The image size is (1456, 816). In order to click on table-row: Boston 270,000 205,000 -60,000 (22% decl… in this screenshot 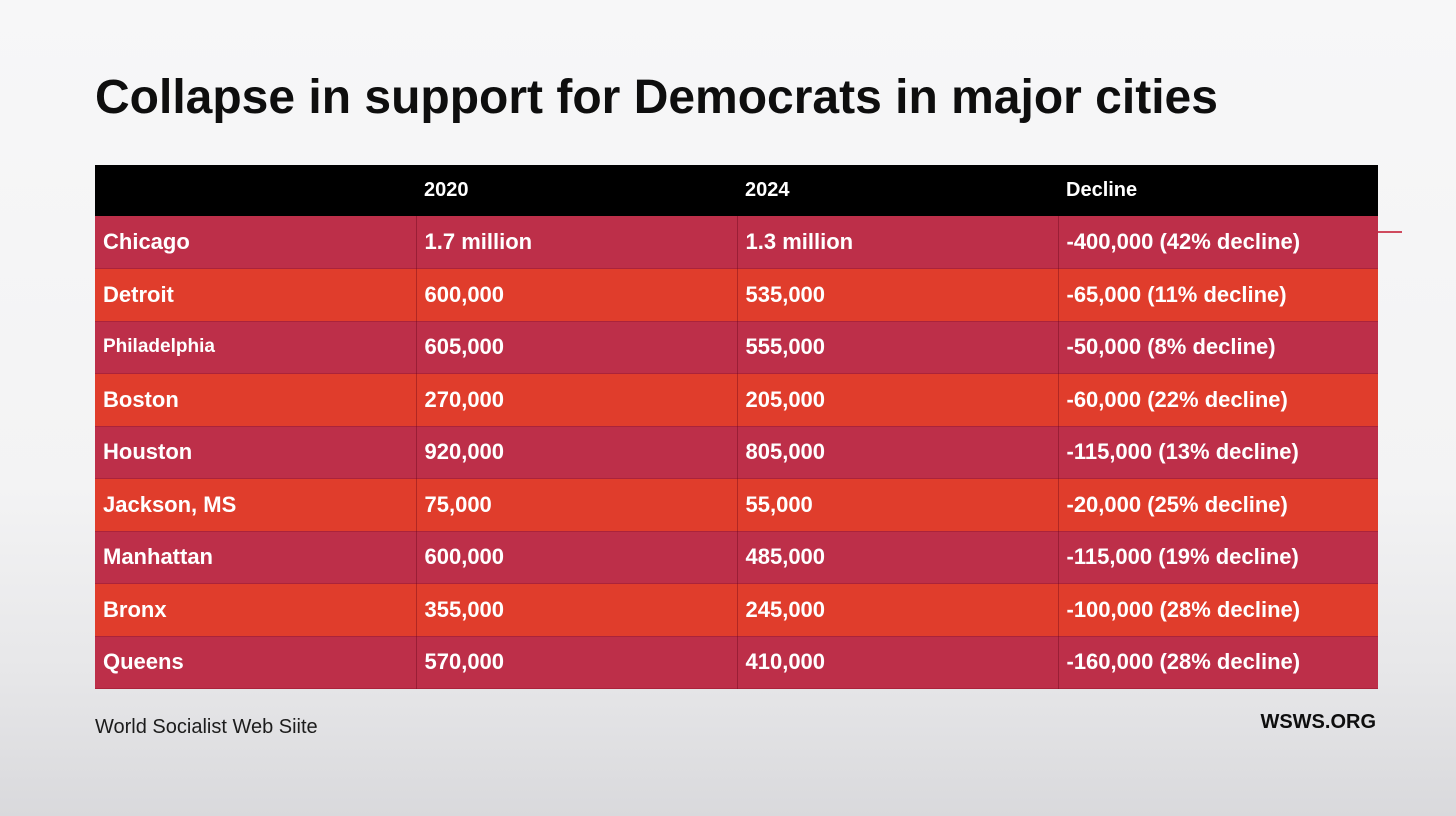, I will do `click(736, 400)`.